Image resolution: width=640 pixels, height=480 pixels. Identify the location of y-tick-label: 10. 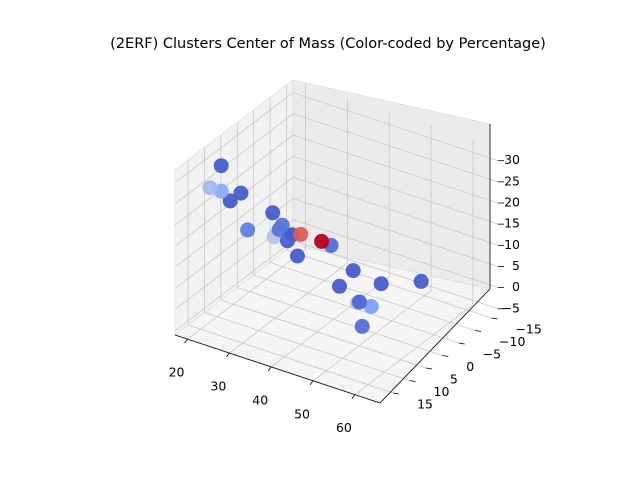
(442, 391).